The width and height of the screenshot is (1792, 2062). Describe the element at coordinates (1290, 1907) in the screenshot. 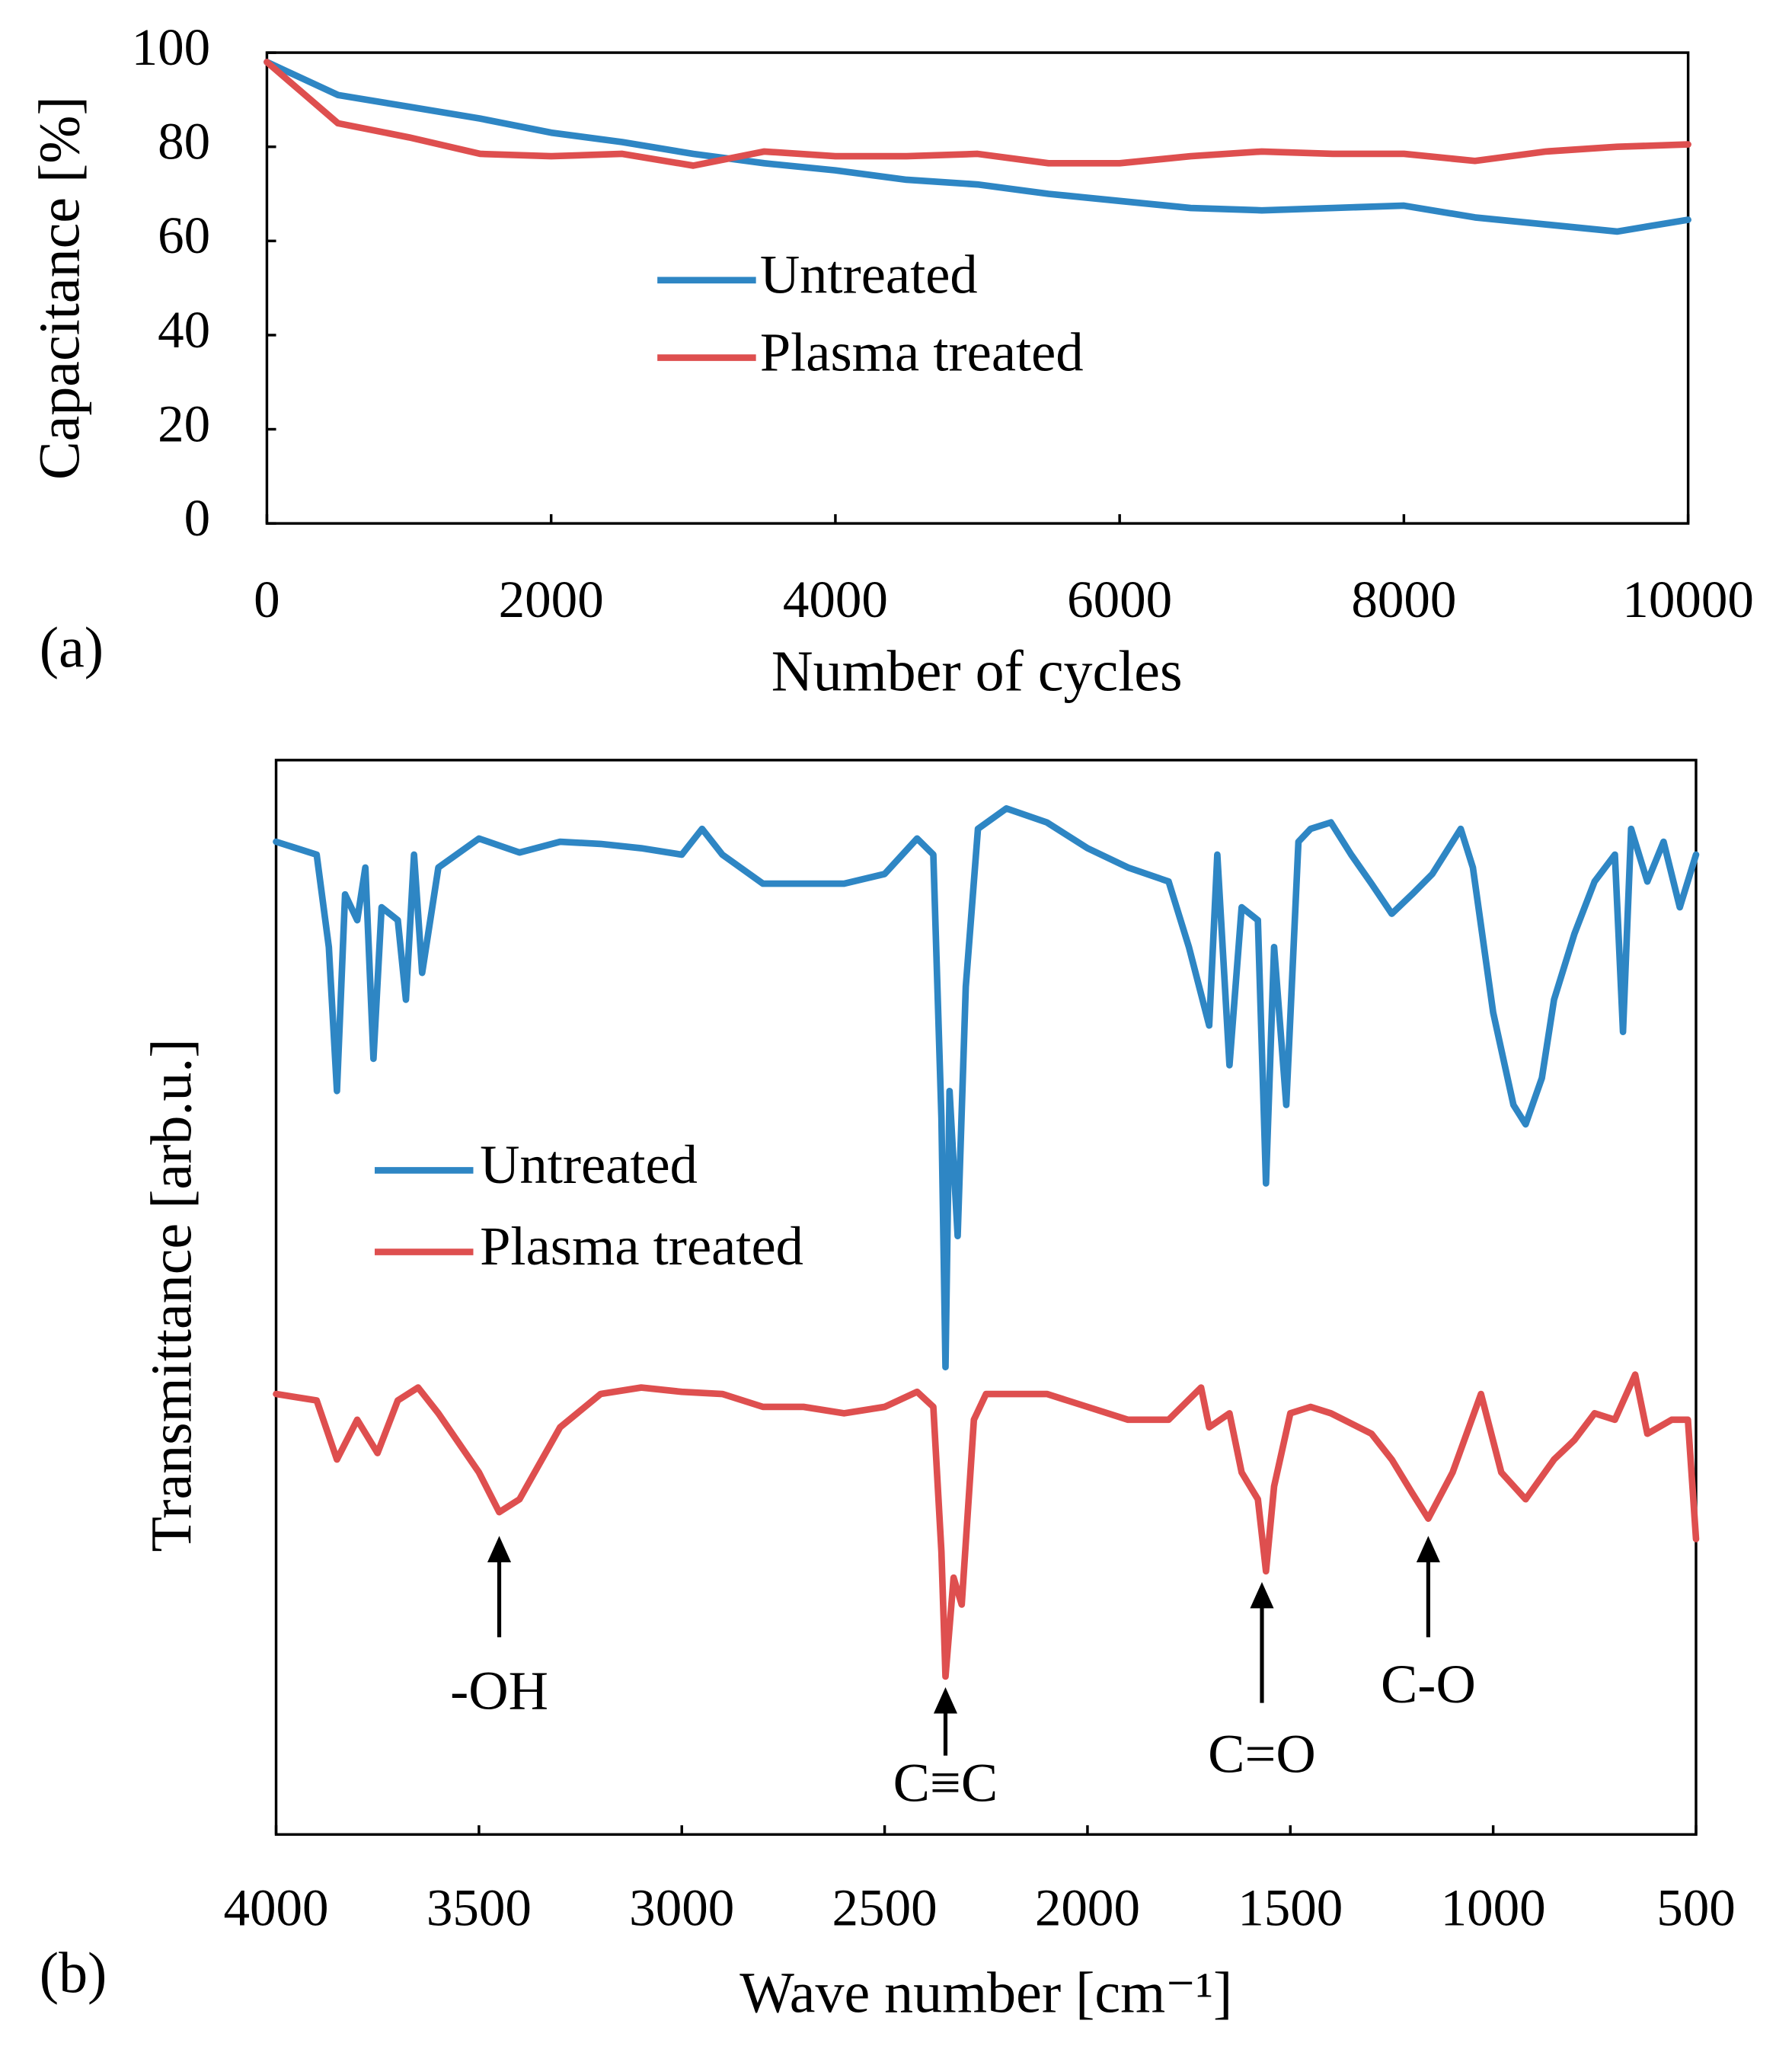

I see `x-tick-label: 1500` at that location.